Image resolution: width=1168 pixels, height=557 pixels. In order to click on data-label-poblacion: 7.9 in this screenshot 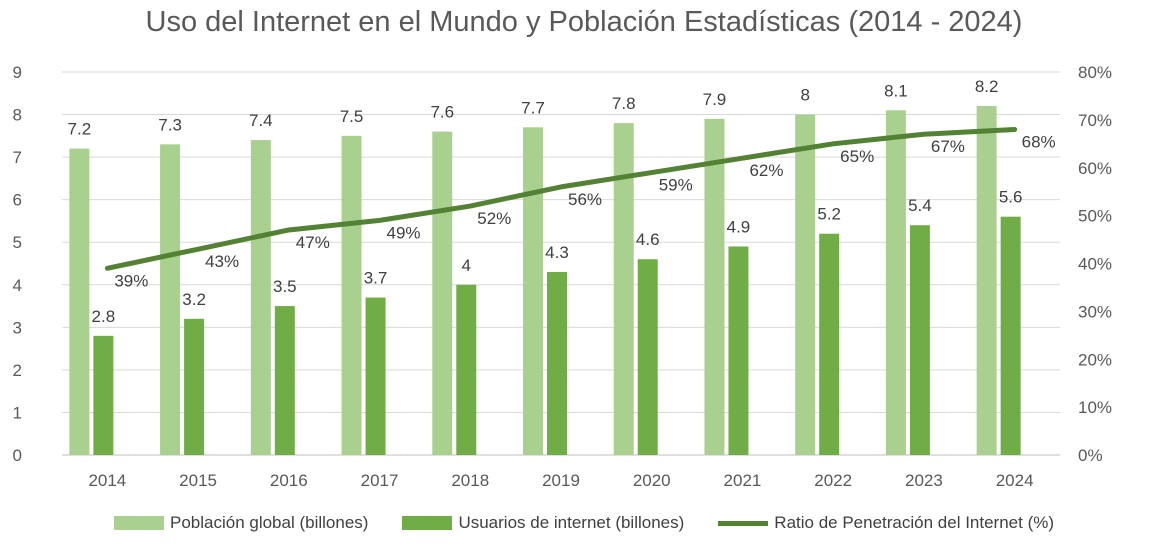, I will do `click(715, 99)`.